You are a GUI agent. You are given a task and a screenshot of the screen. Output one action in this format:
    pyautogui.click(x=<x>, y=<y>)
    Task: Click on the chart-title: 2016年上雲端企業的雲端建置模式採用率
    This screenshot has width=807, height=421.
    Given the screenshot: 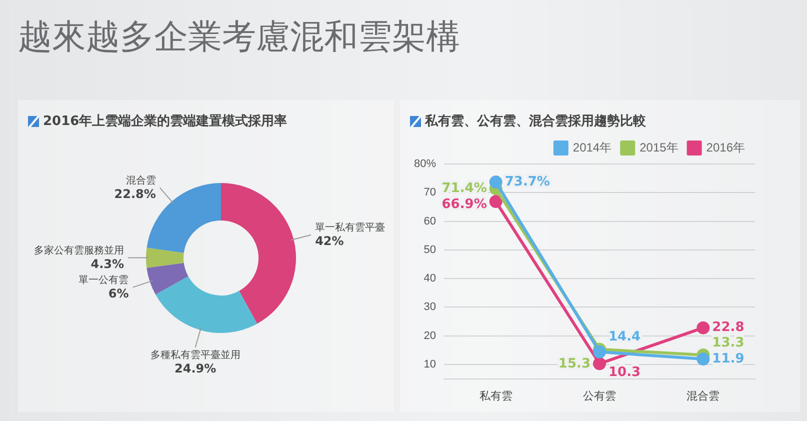 What is the action you would take?
    pyautogui.click(x=165, y=121)
    